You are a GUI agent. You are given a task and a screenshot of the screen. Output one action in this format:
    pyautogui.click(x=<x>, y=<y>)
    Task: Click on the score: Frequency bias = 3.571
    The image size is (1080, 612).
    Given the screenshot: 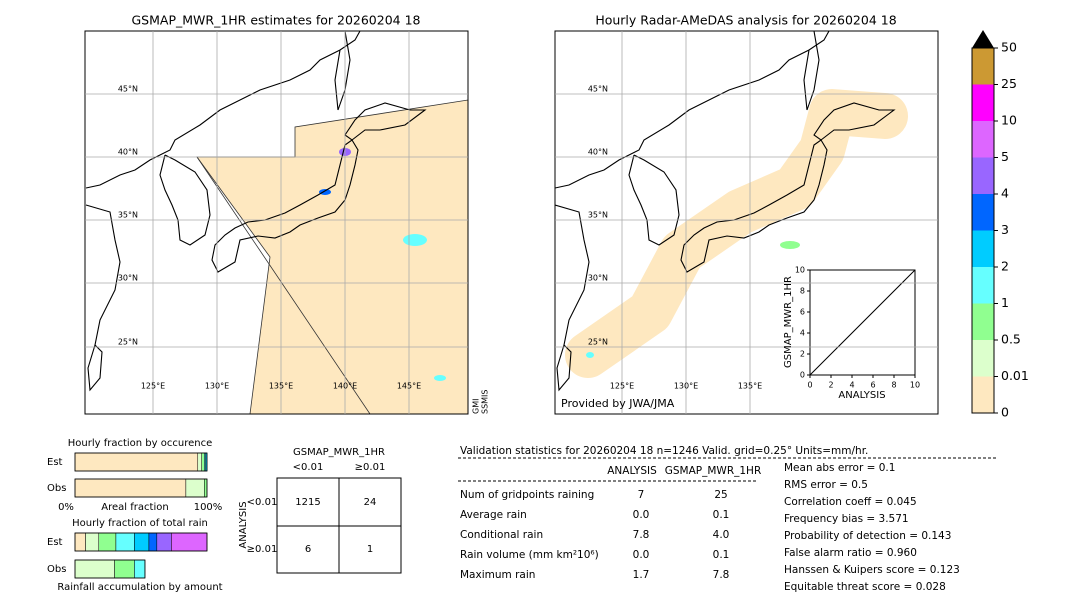 What is the action you would take?
    pyautogui.click(x=846, y=519)
    